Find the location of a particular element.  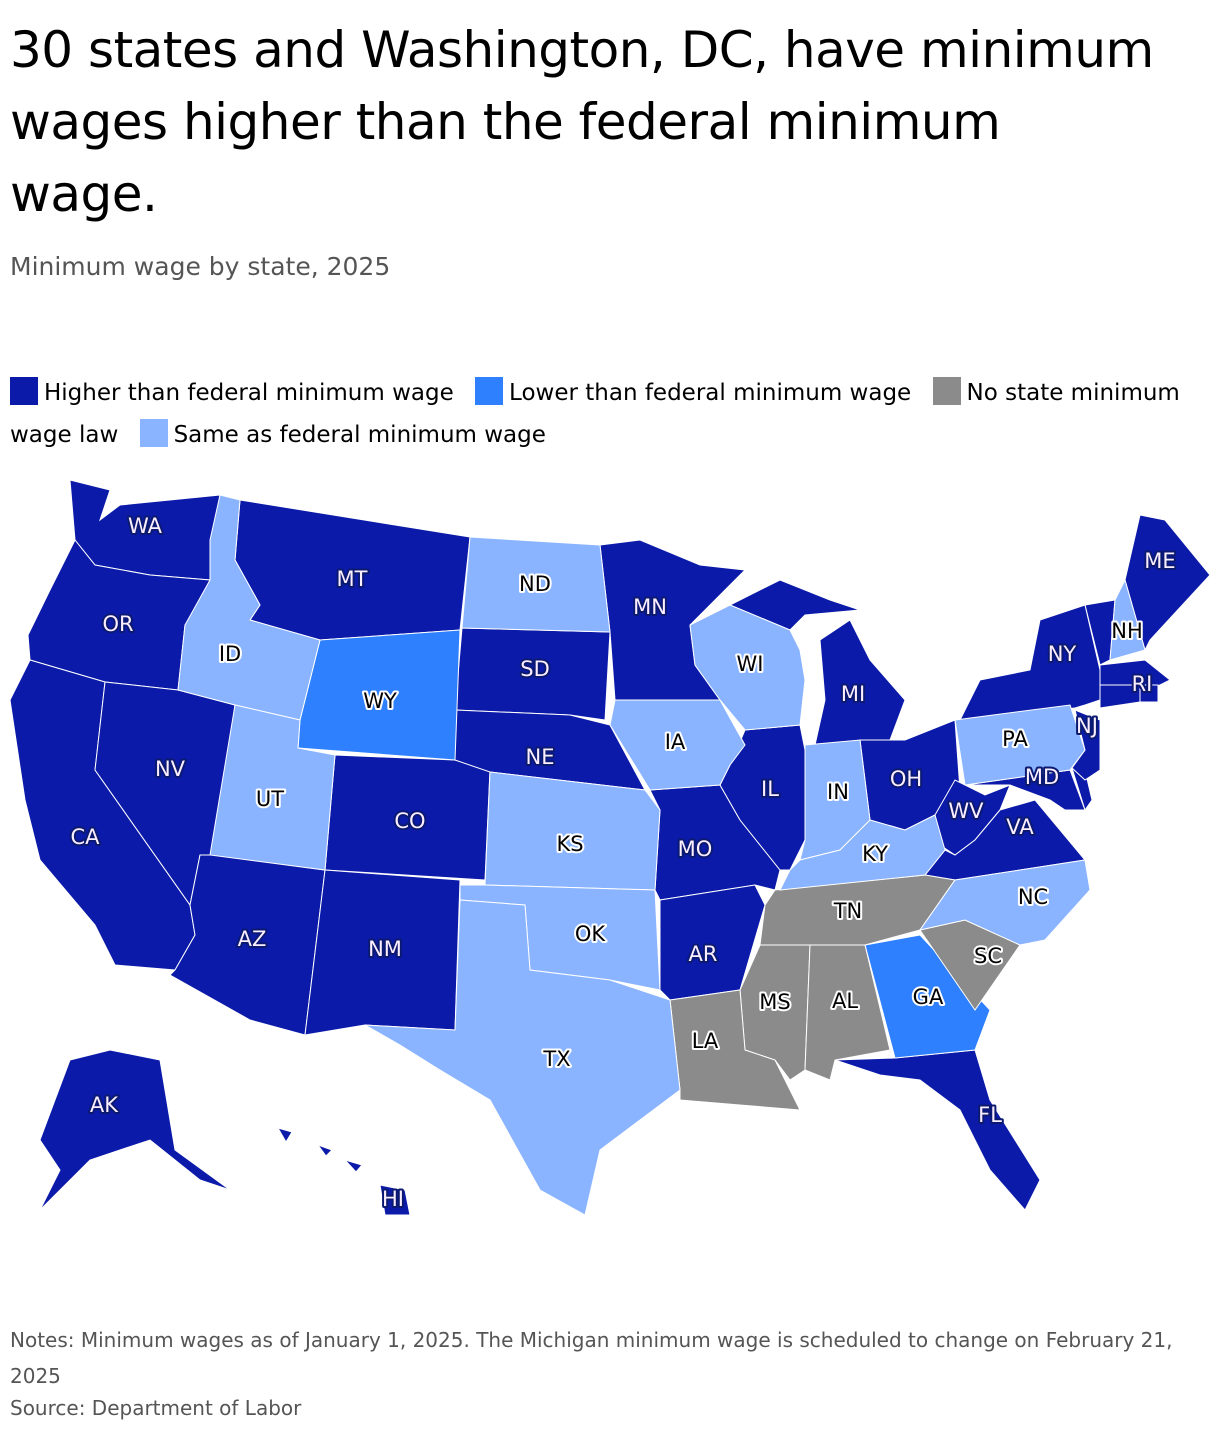

state-label: WA is located at coordinates (145, 526).